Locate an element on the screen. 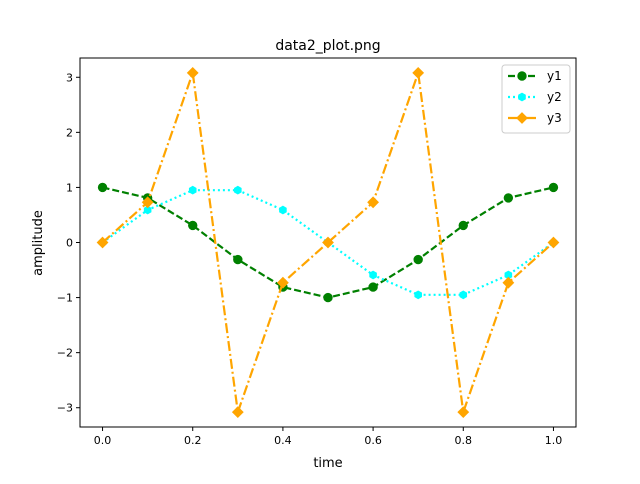 This screenshot has width=640, height=484. y-tick-label: 2 is located at coordinates (69, 132).